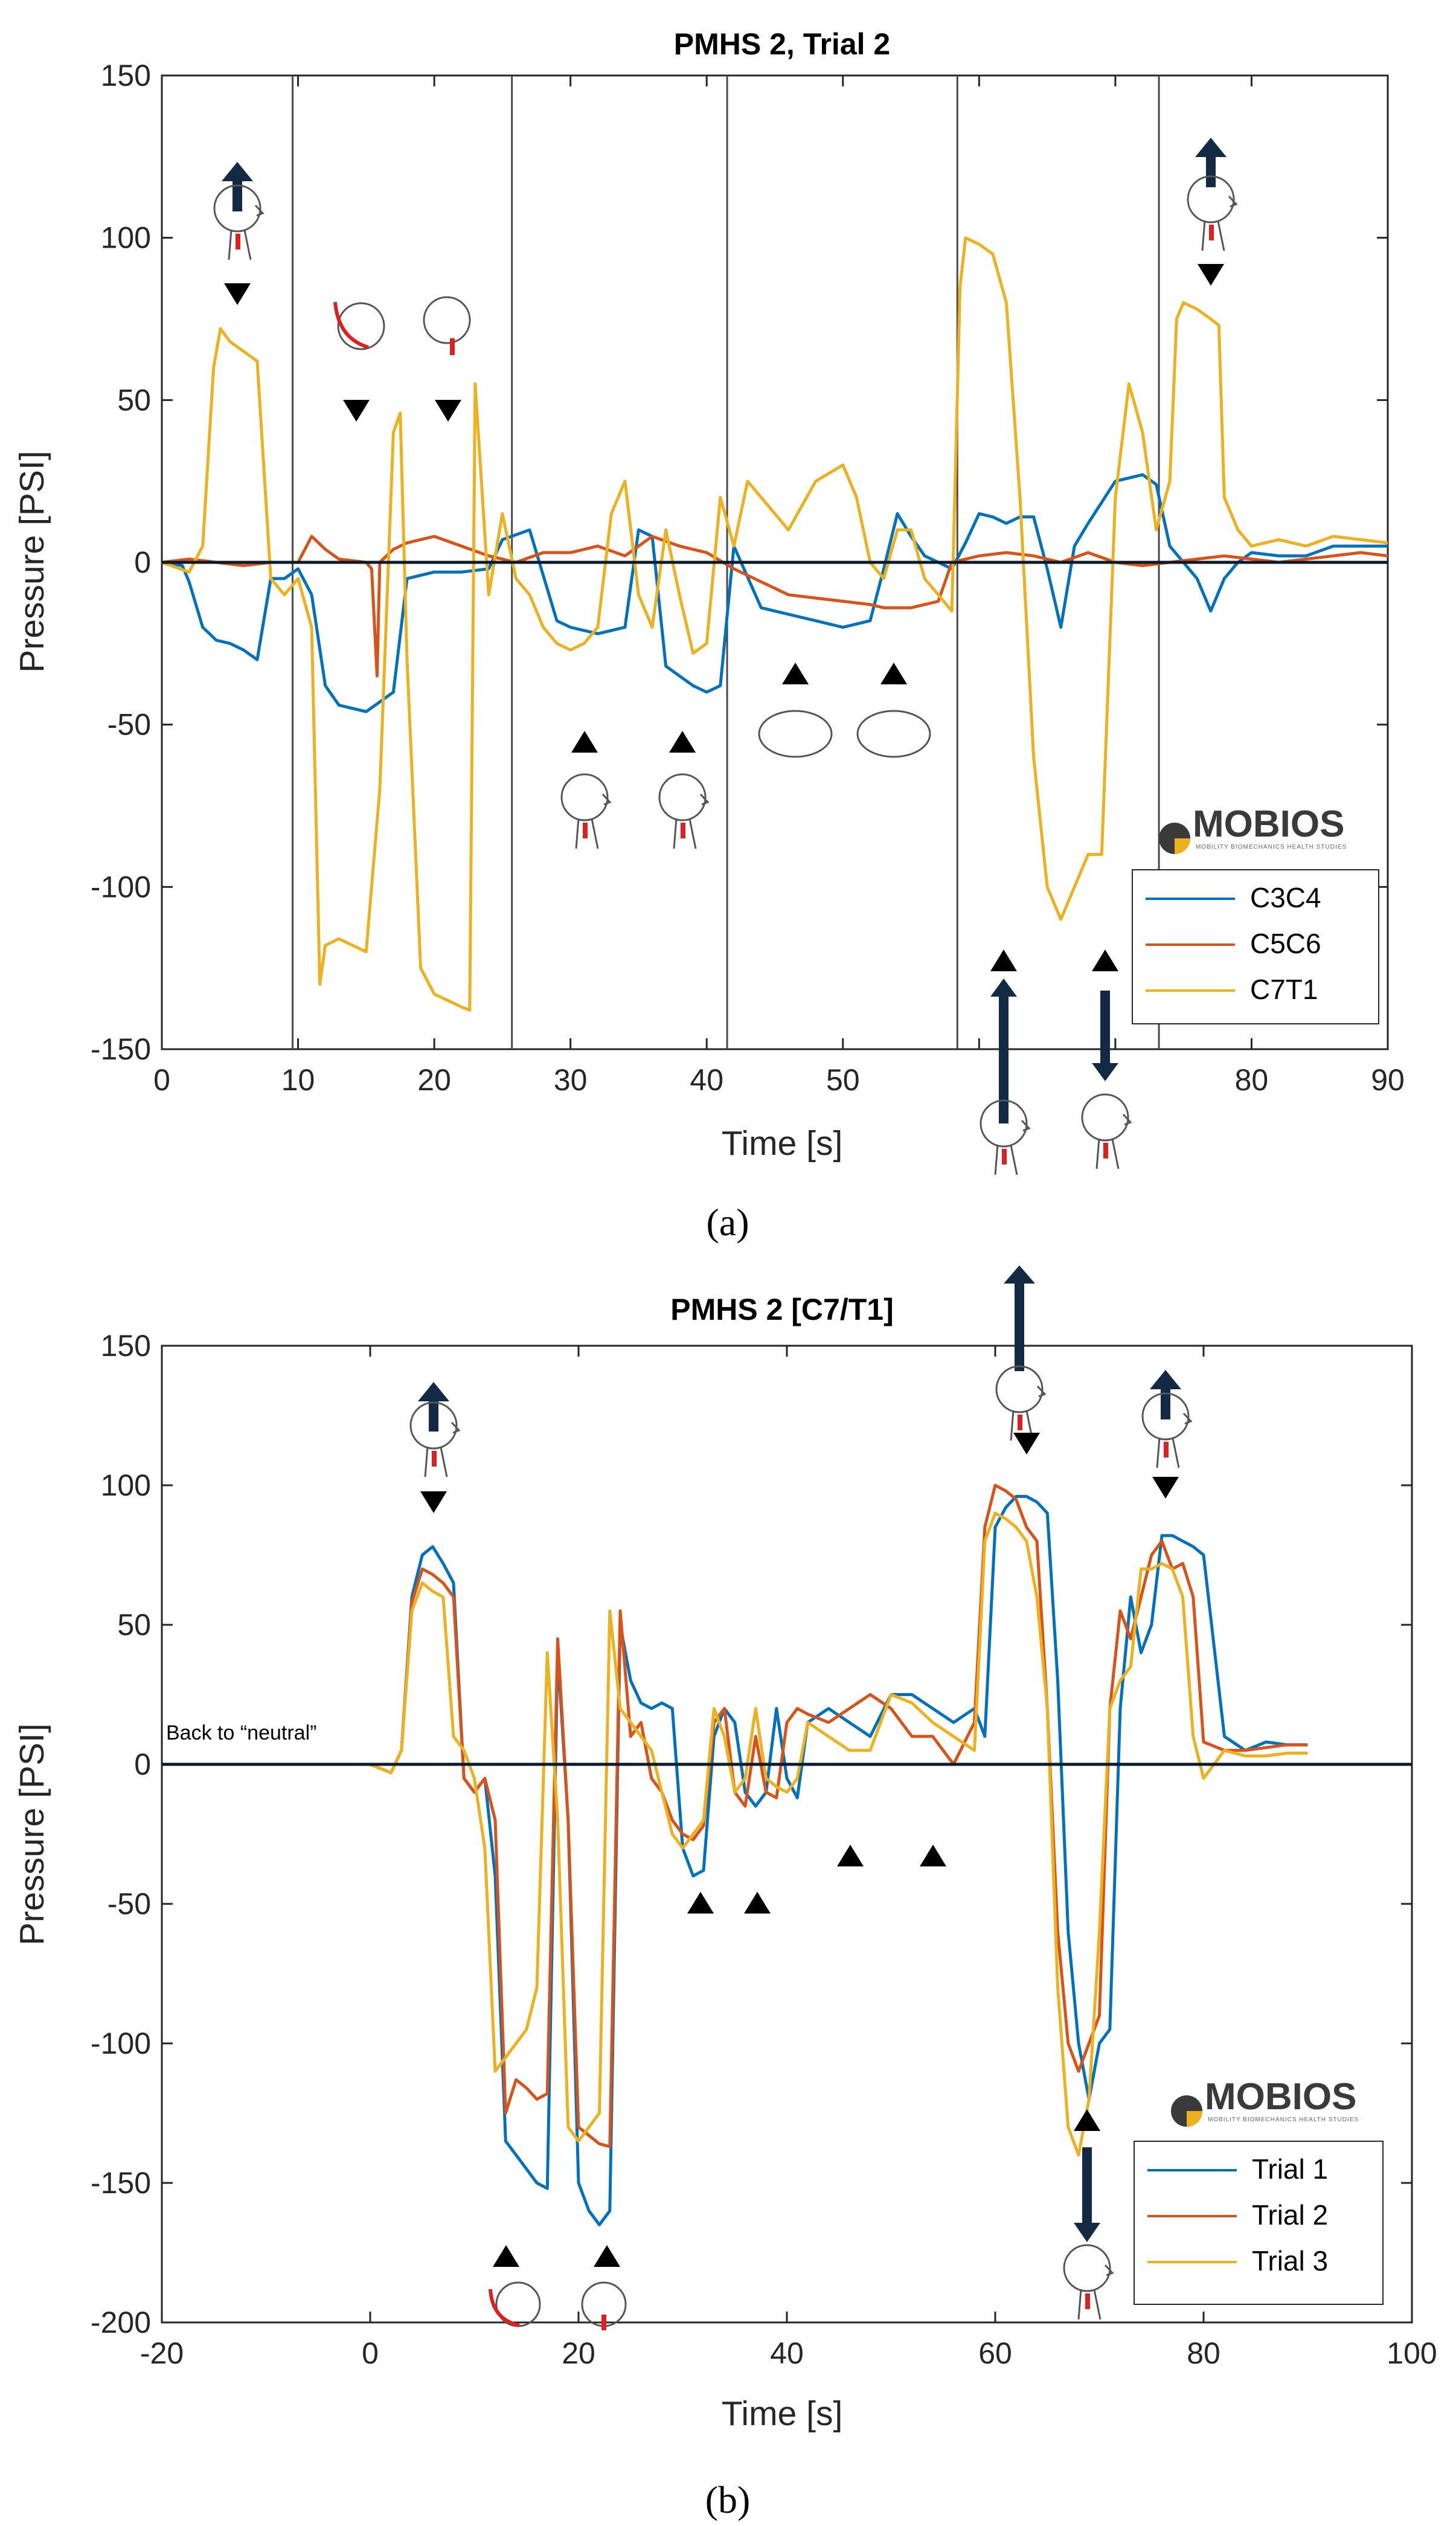 The height and width of the screenshot is (2526, 1456). What do you see at coordinates (1412, 2353) in the screenshot?
I see `x-tick-label: 100` at bounding box center [1412, 2353].